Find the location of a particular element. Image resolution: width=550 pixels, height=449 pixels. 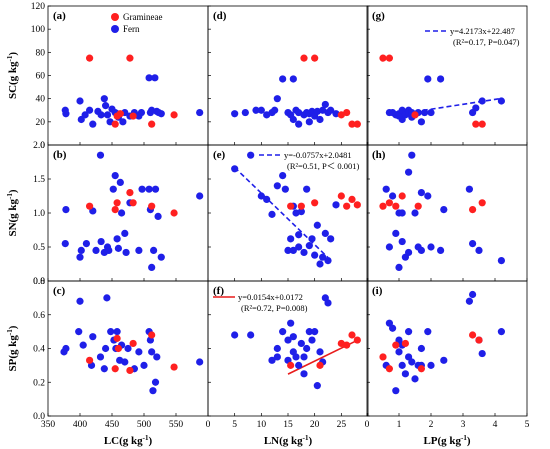

panel-label: (e) is located at coordinates (219, 155).